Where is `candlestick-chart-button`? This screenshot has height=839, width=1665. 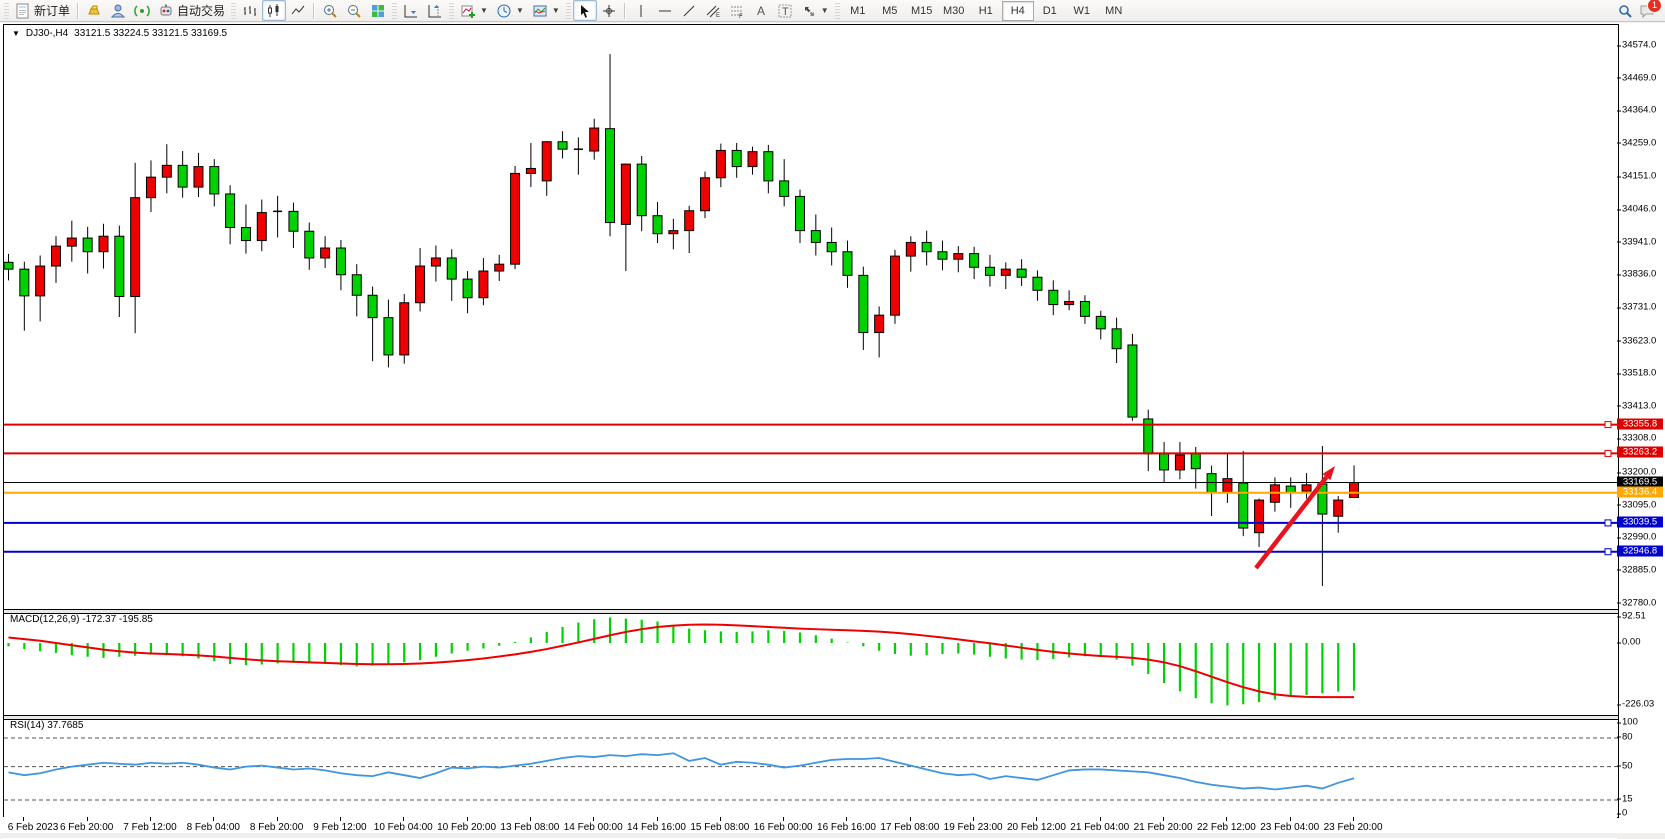
candlestick-chart-button is located at coordinates (274, 10).